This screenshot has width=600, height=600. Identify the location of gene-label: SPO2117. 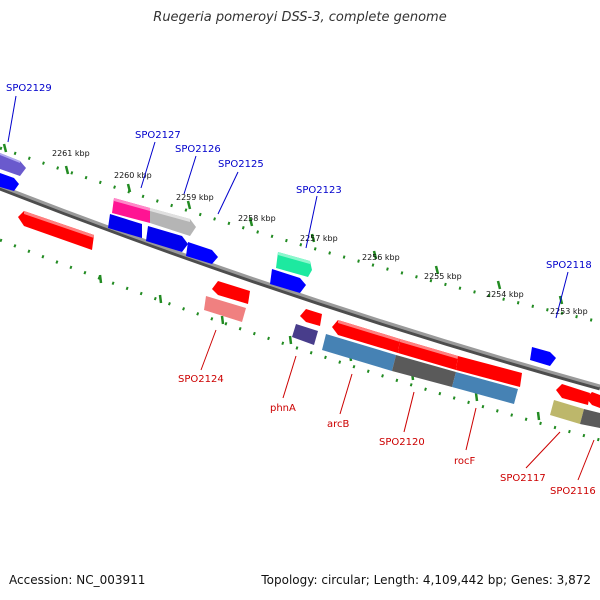
(523, 478).